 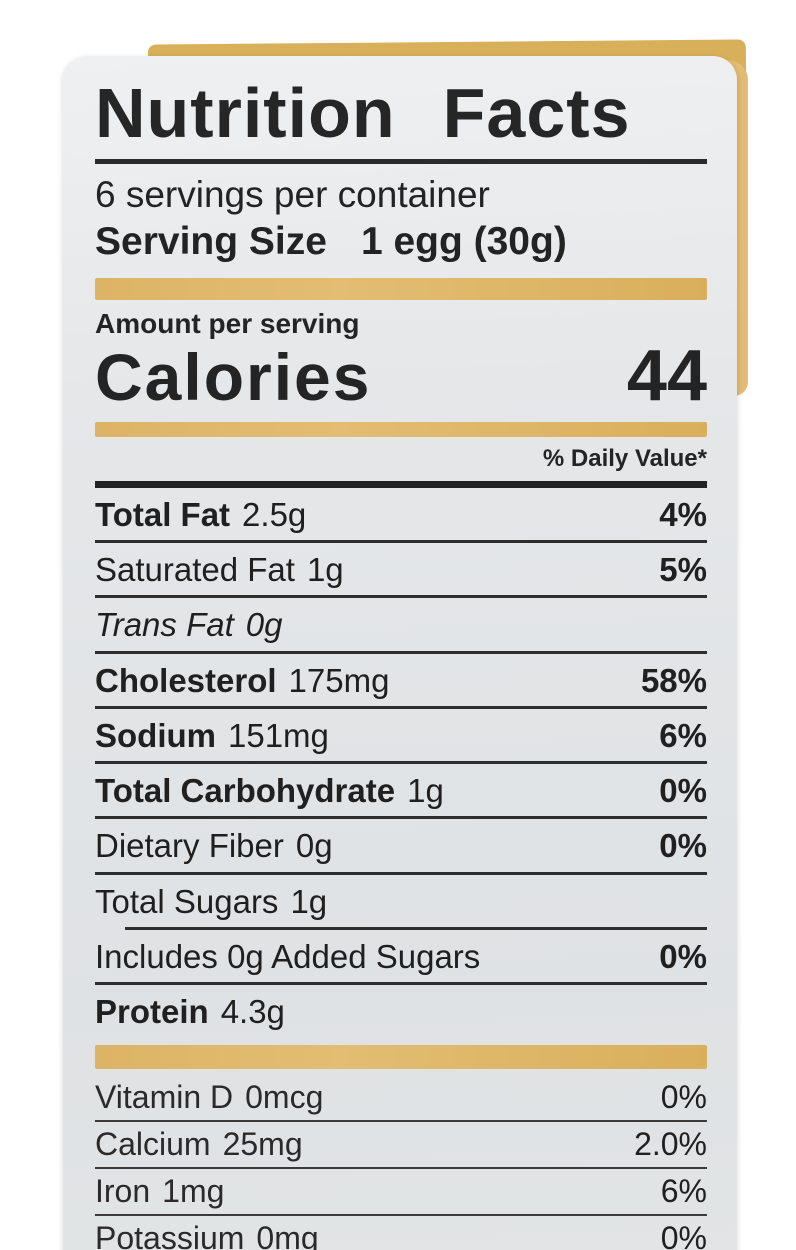 What do you see at coordinates (278, 735) in the screenshot?
I see `nutrient-amount: 151mg` at bounding box center [278, 735].